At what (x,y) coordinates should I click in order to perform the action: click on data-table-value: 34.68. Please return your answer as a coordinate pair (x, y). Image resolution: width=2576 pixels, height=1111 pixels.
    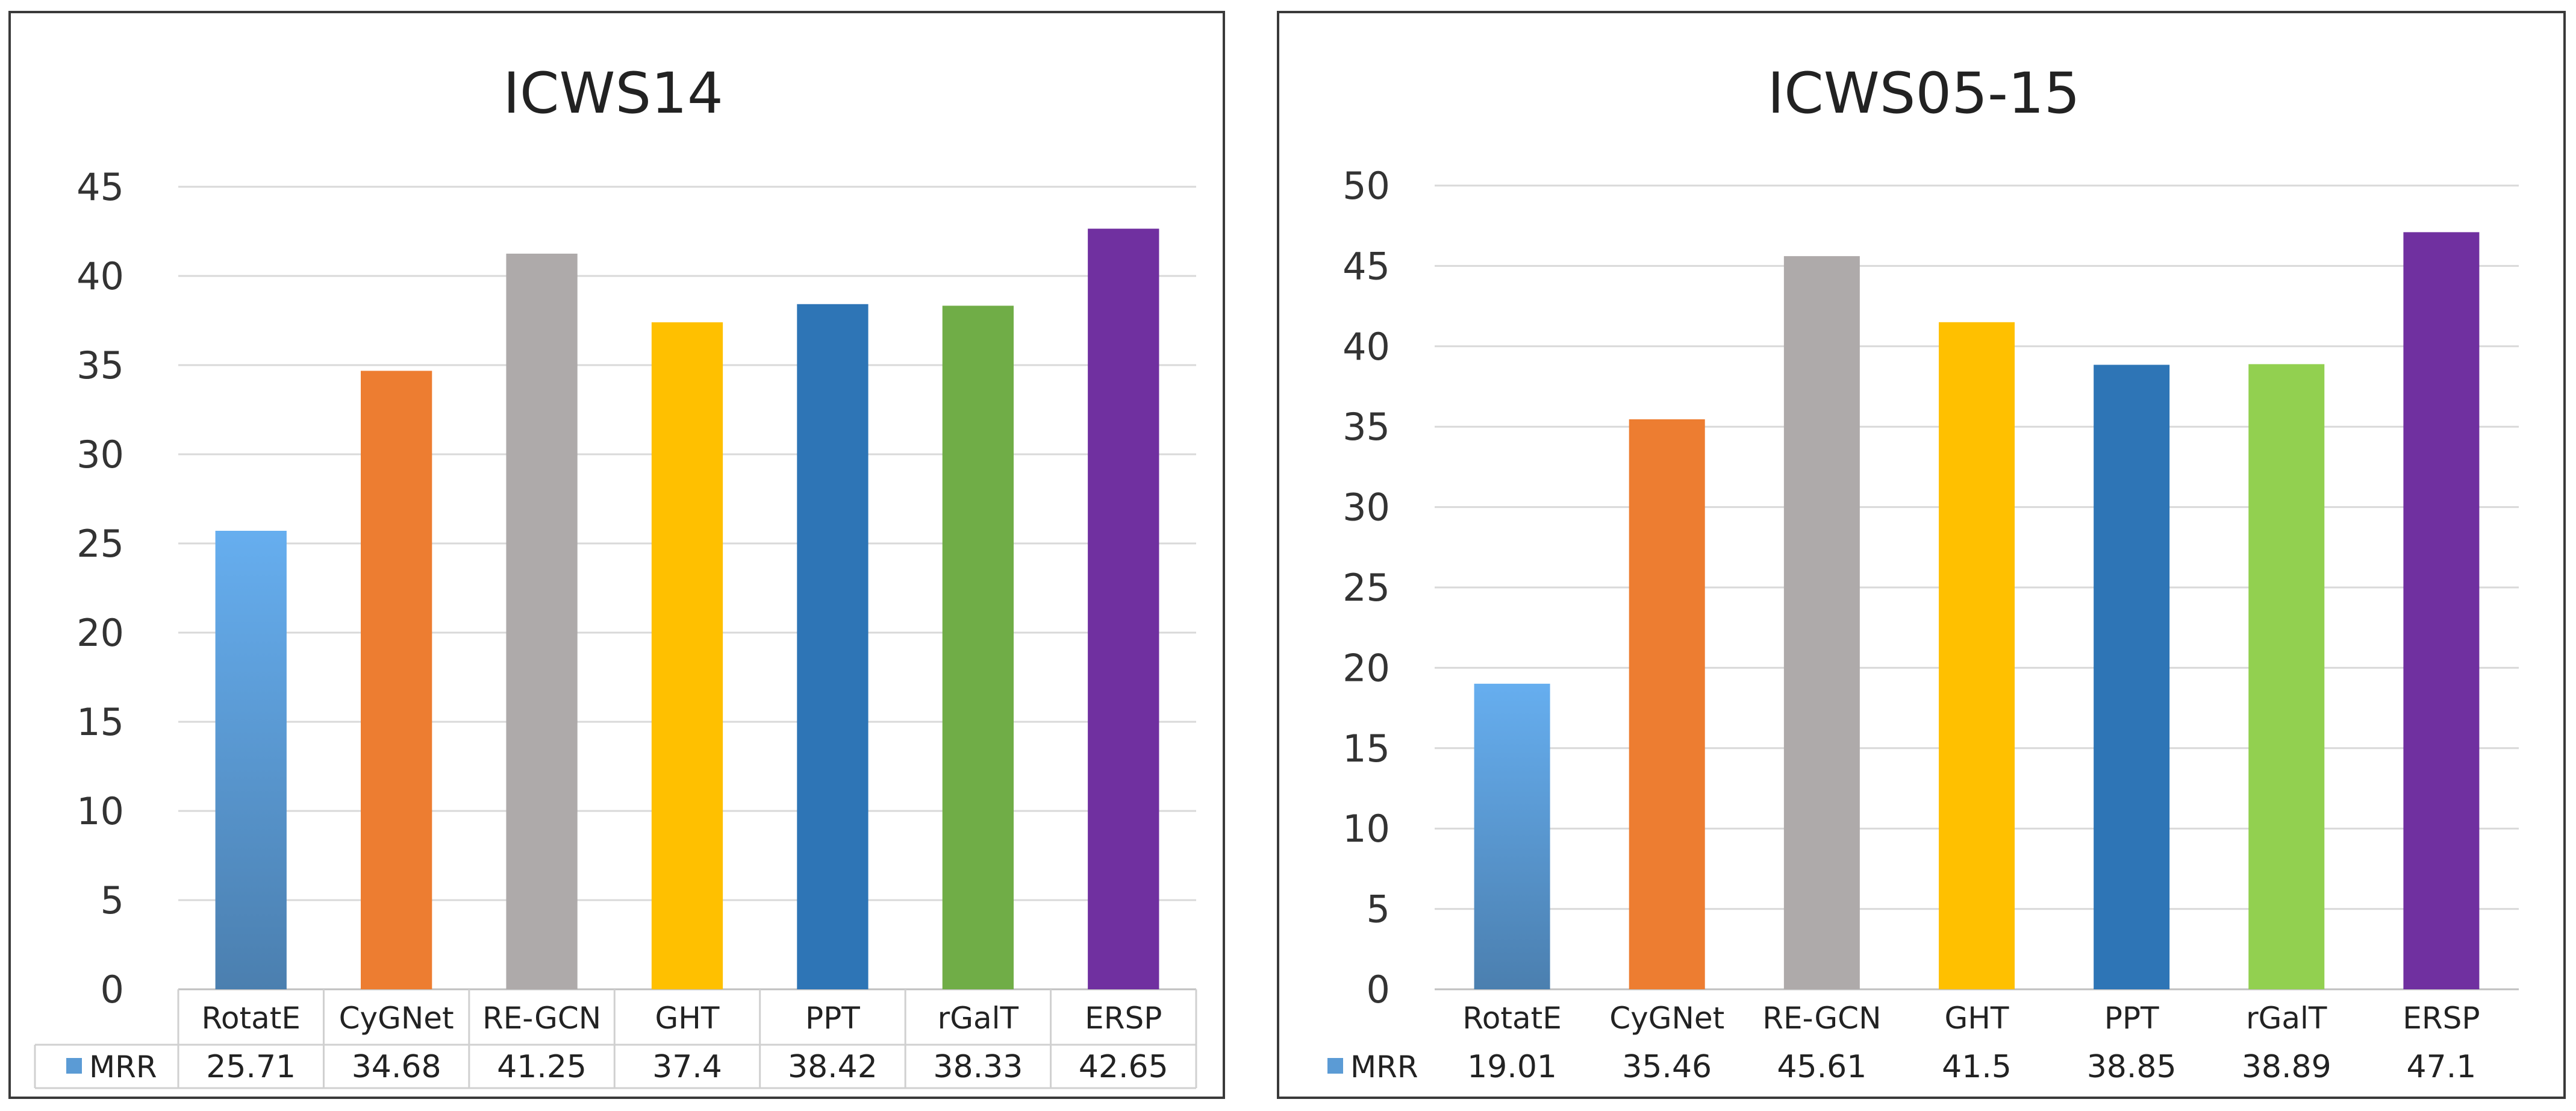
    Looking at the image, I should click on (396, 1067).